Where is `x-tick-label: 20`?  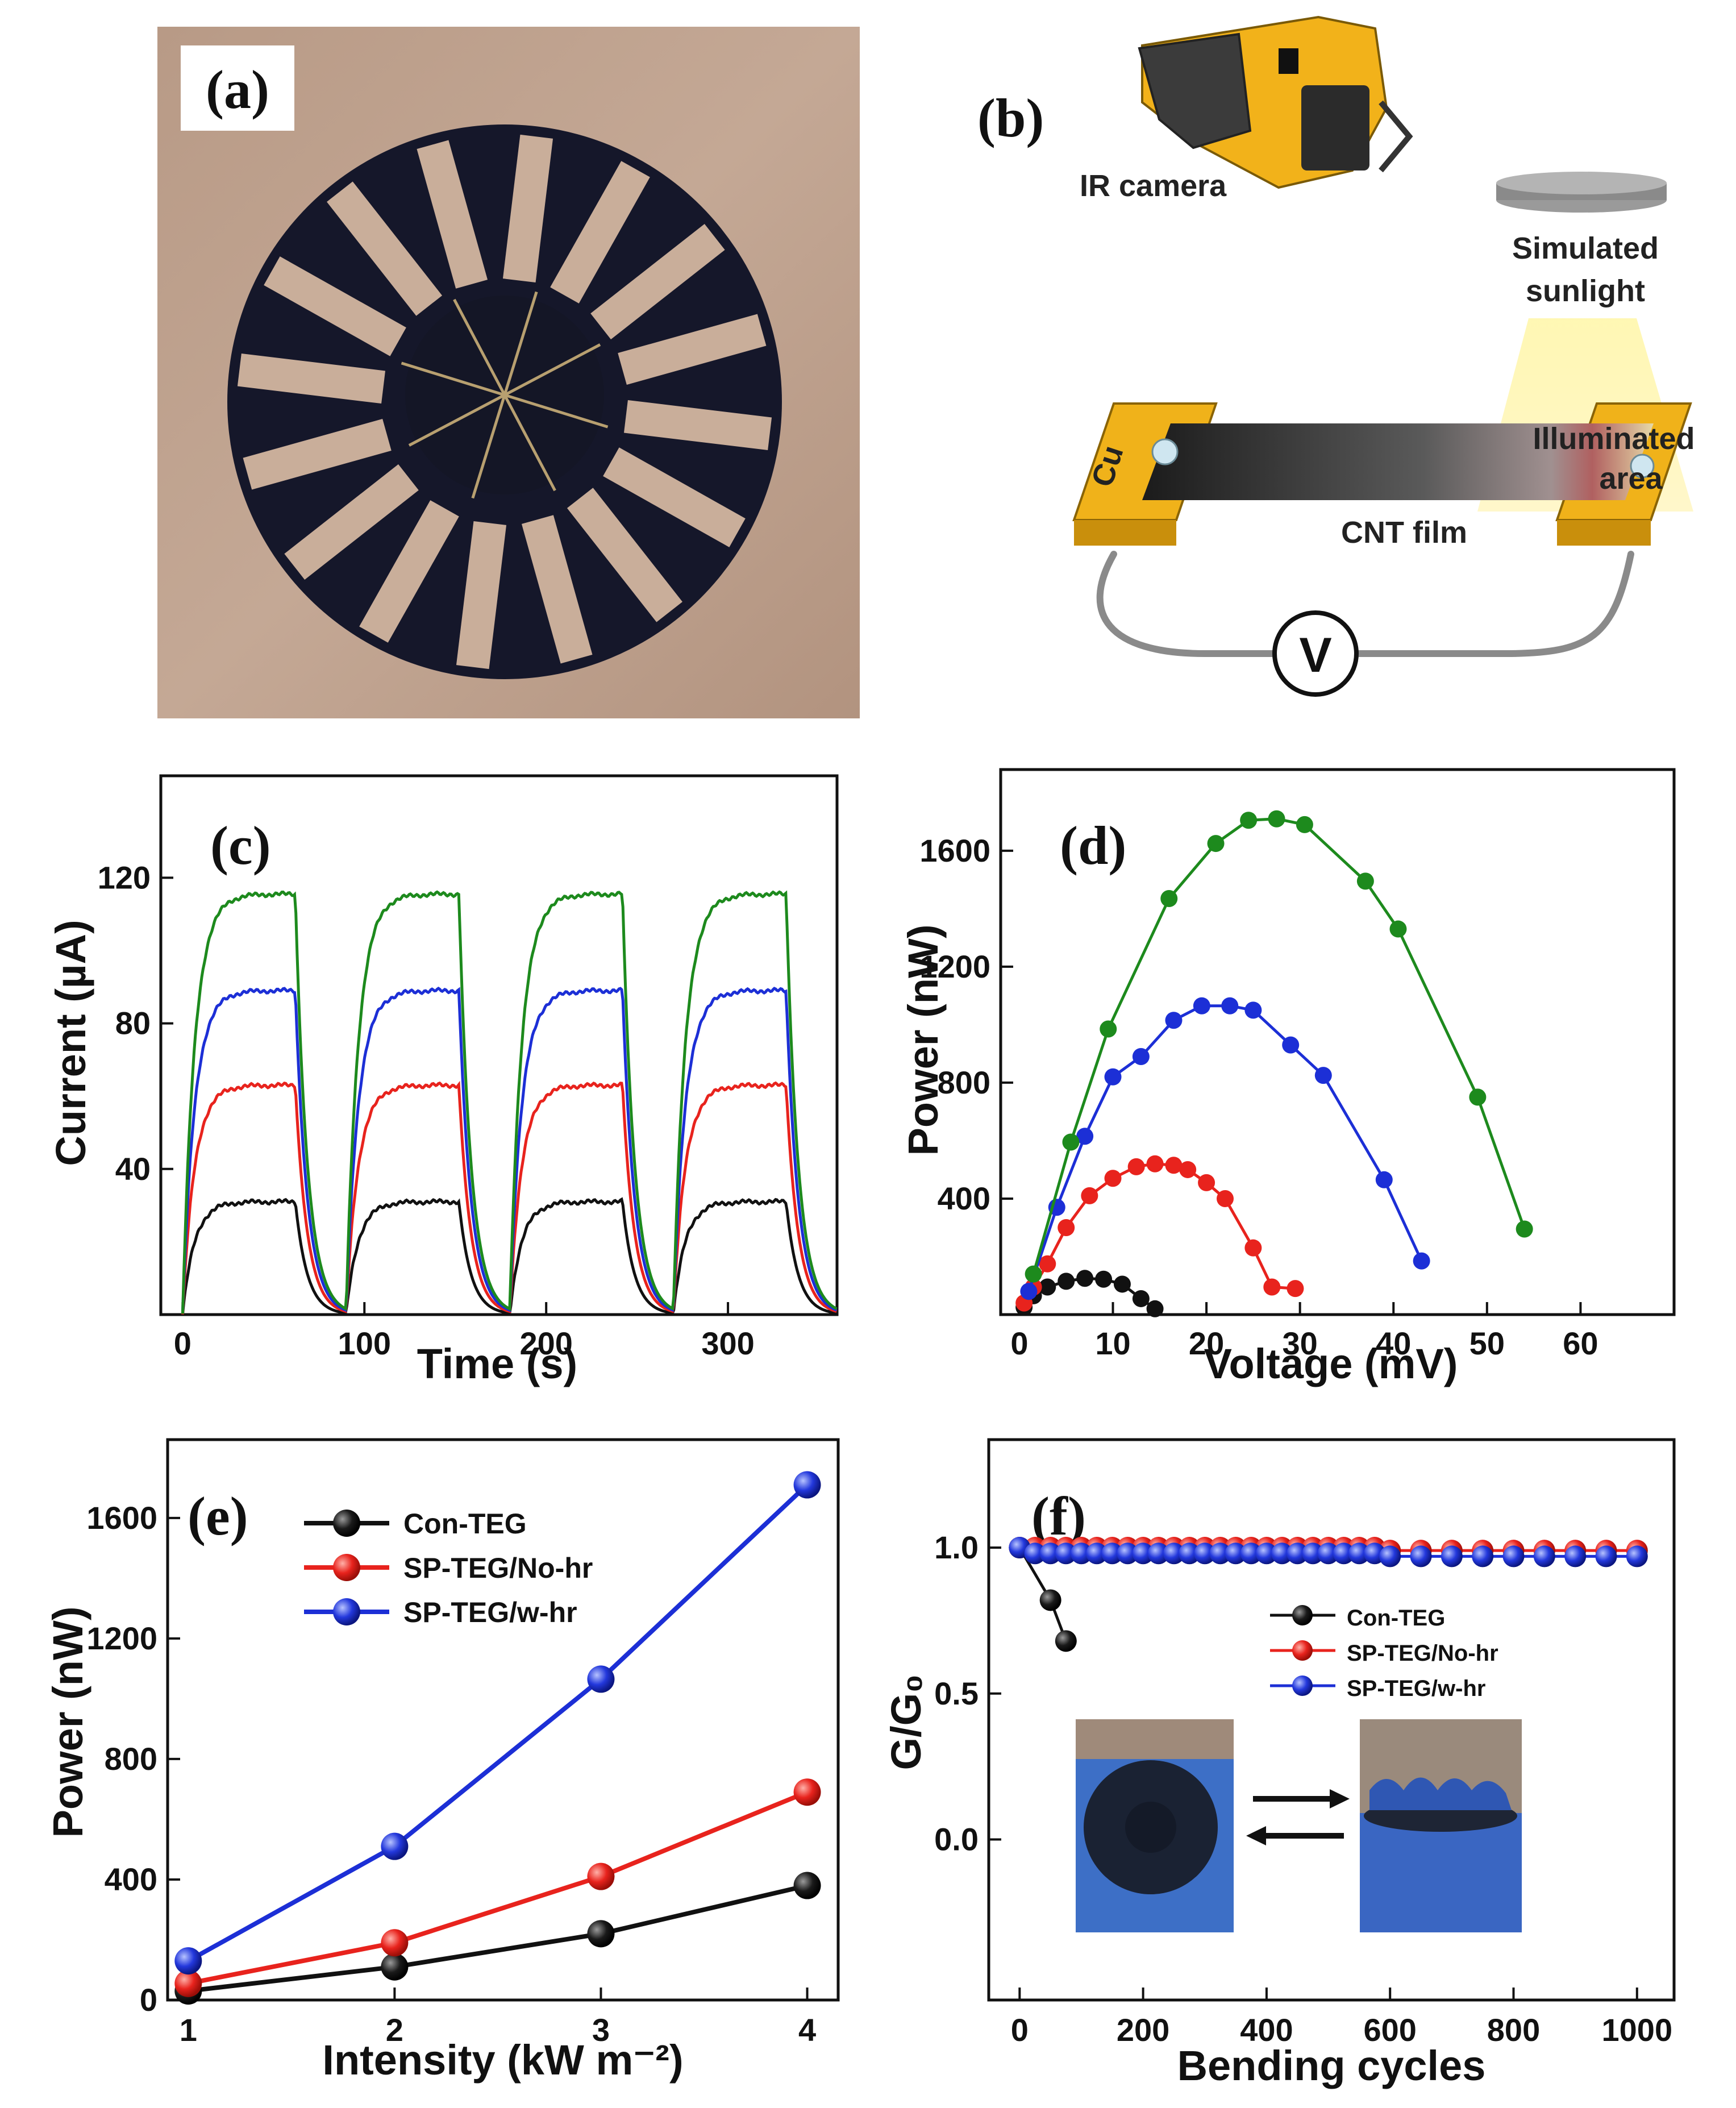 x-tick-label: 20 is located at coordinates (1206, 1343).